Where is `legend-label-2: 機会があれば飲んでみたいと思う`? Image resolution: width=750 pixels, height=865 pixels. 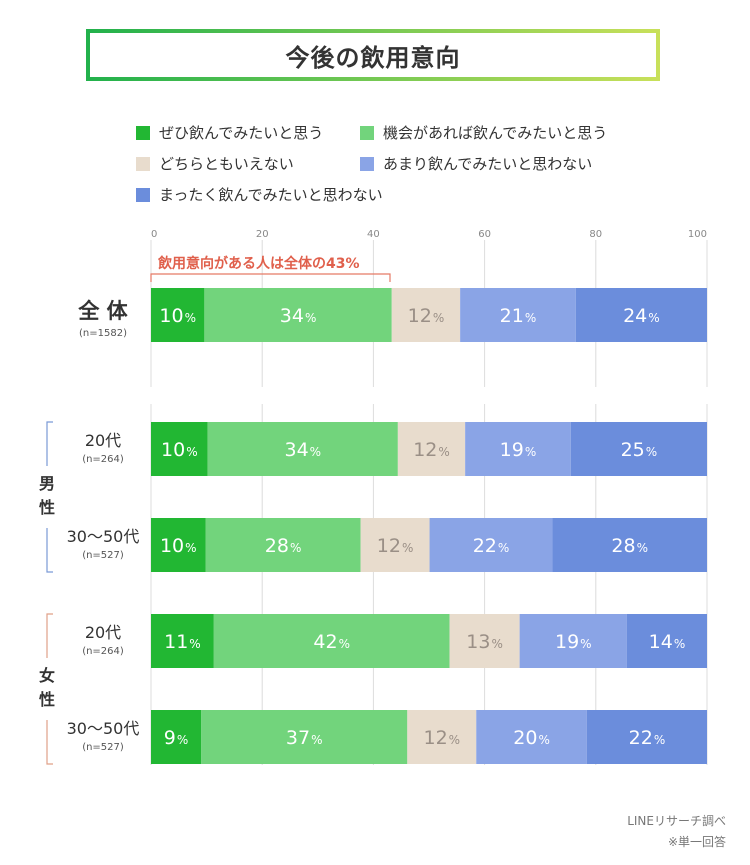 legend-label-2: 機会があれば飲んでみたいと思う is located at coordinates (495, 133).